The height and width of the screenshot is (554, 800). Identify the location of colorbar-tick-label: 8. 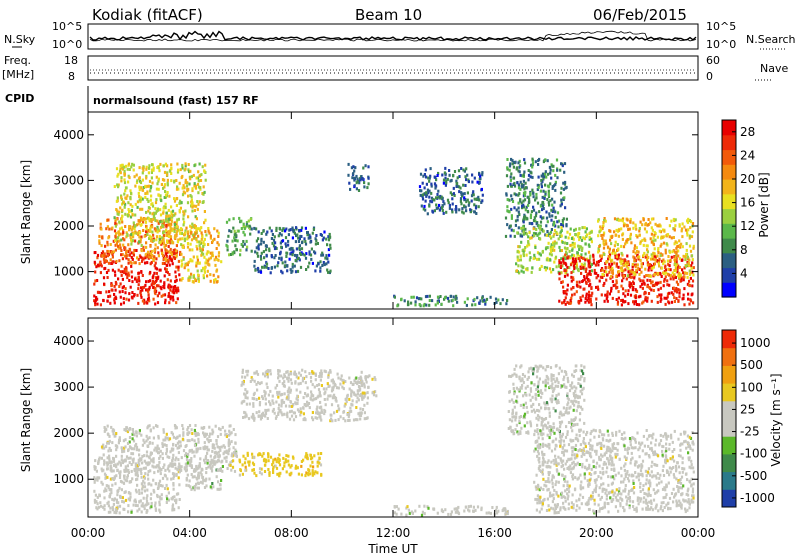
(744, 250).